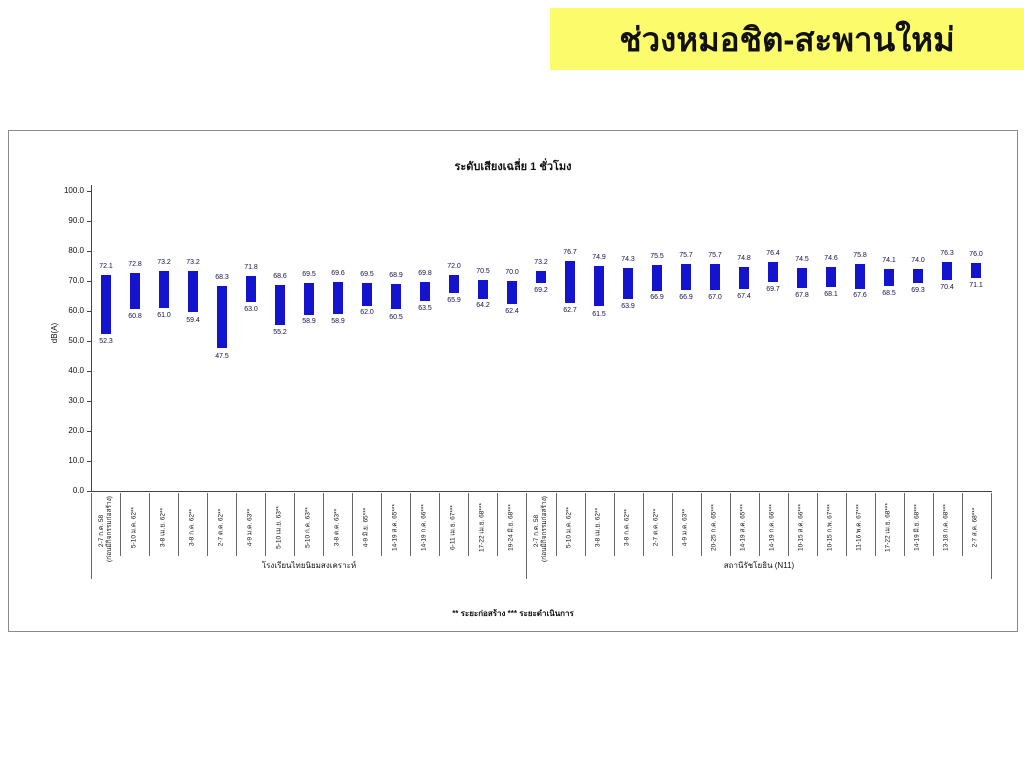 This screenshot has width=1024, height=768. I want to click on bar-max-label: 76.3, so click(947, 253).